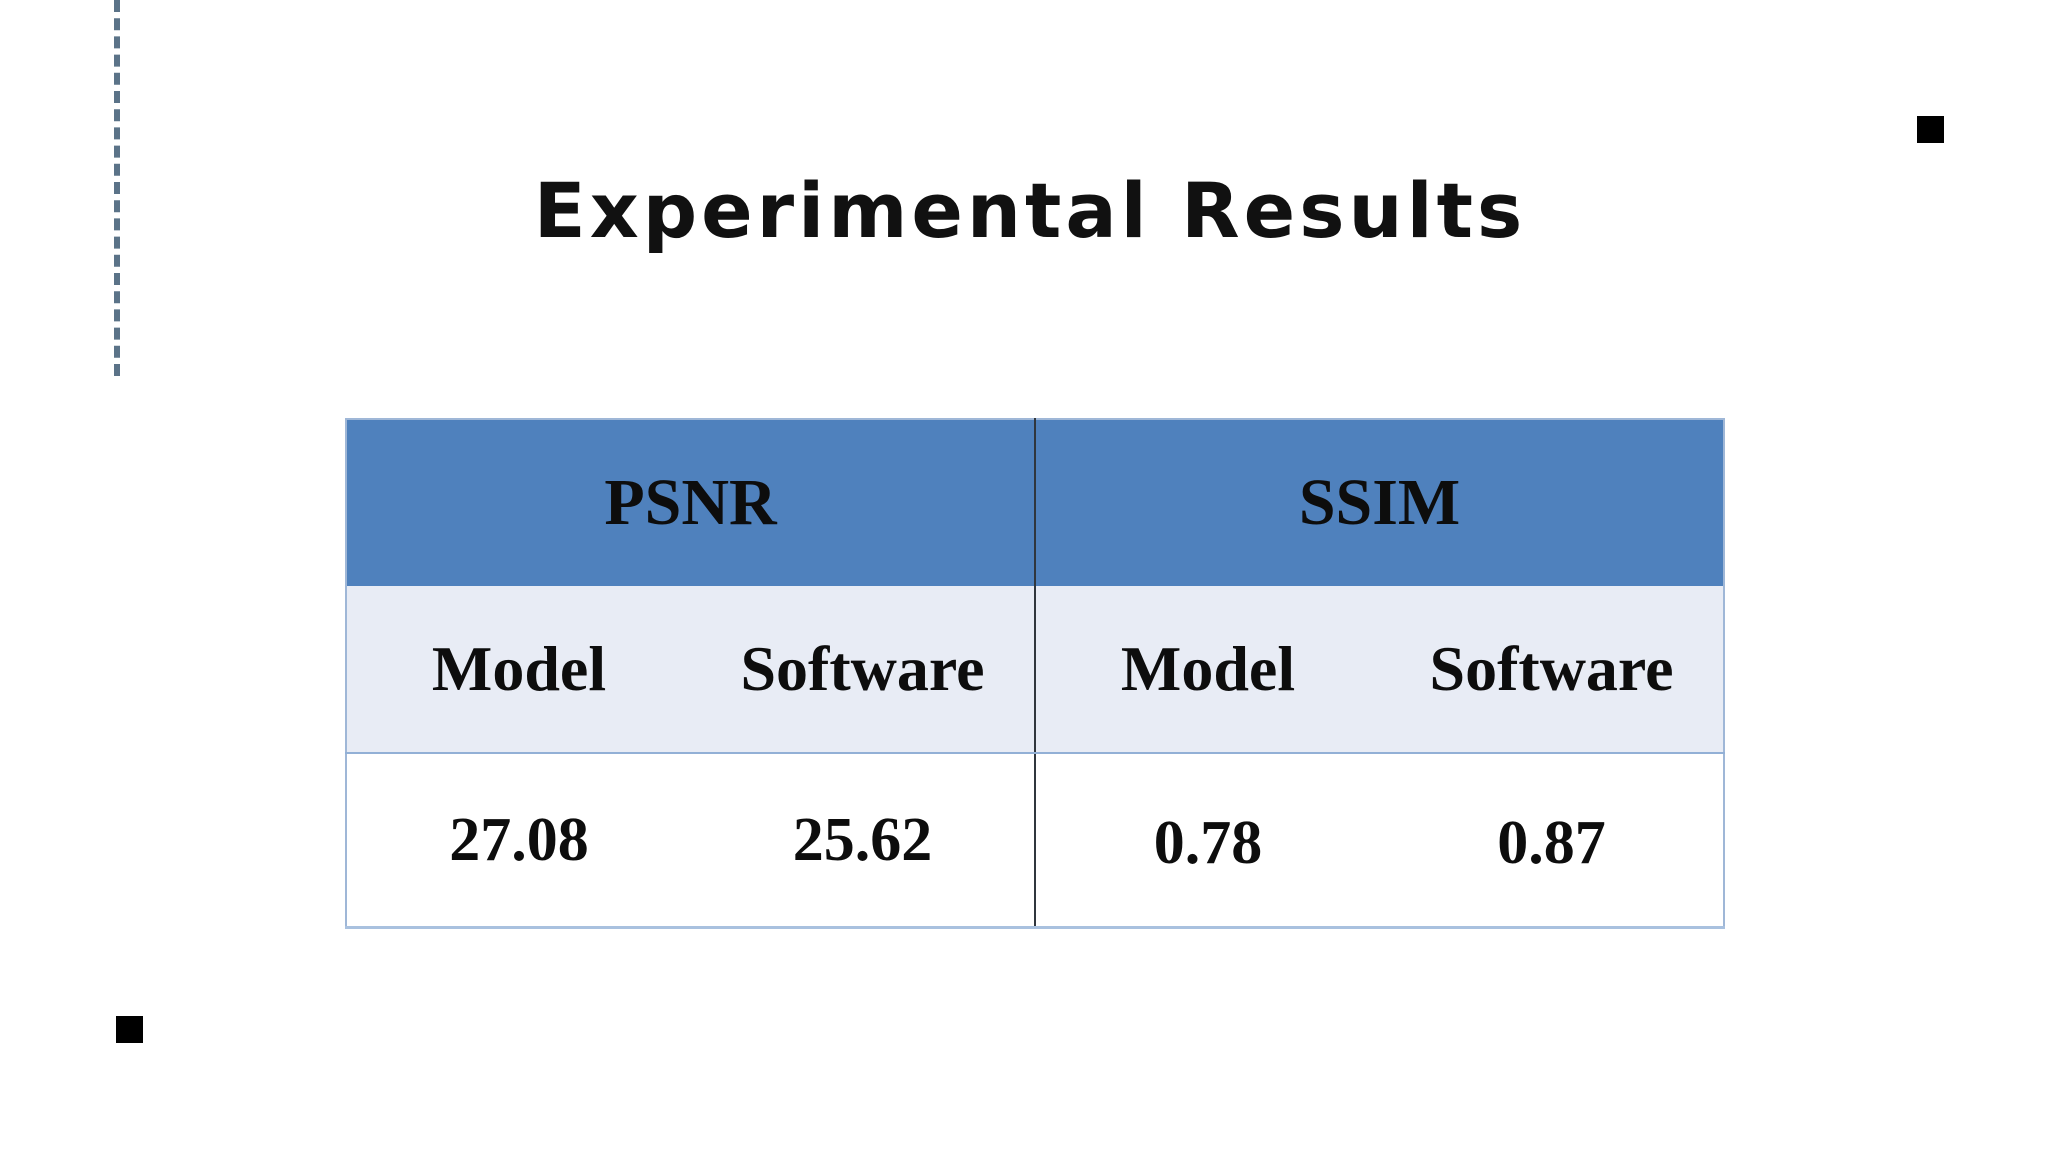 This screenshot has height=1152, width=2048. Describe the element at coordinates (1030, 210) in the screenshot. I see `slide-title: Experimental Results` at that location.